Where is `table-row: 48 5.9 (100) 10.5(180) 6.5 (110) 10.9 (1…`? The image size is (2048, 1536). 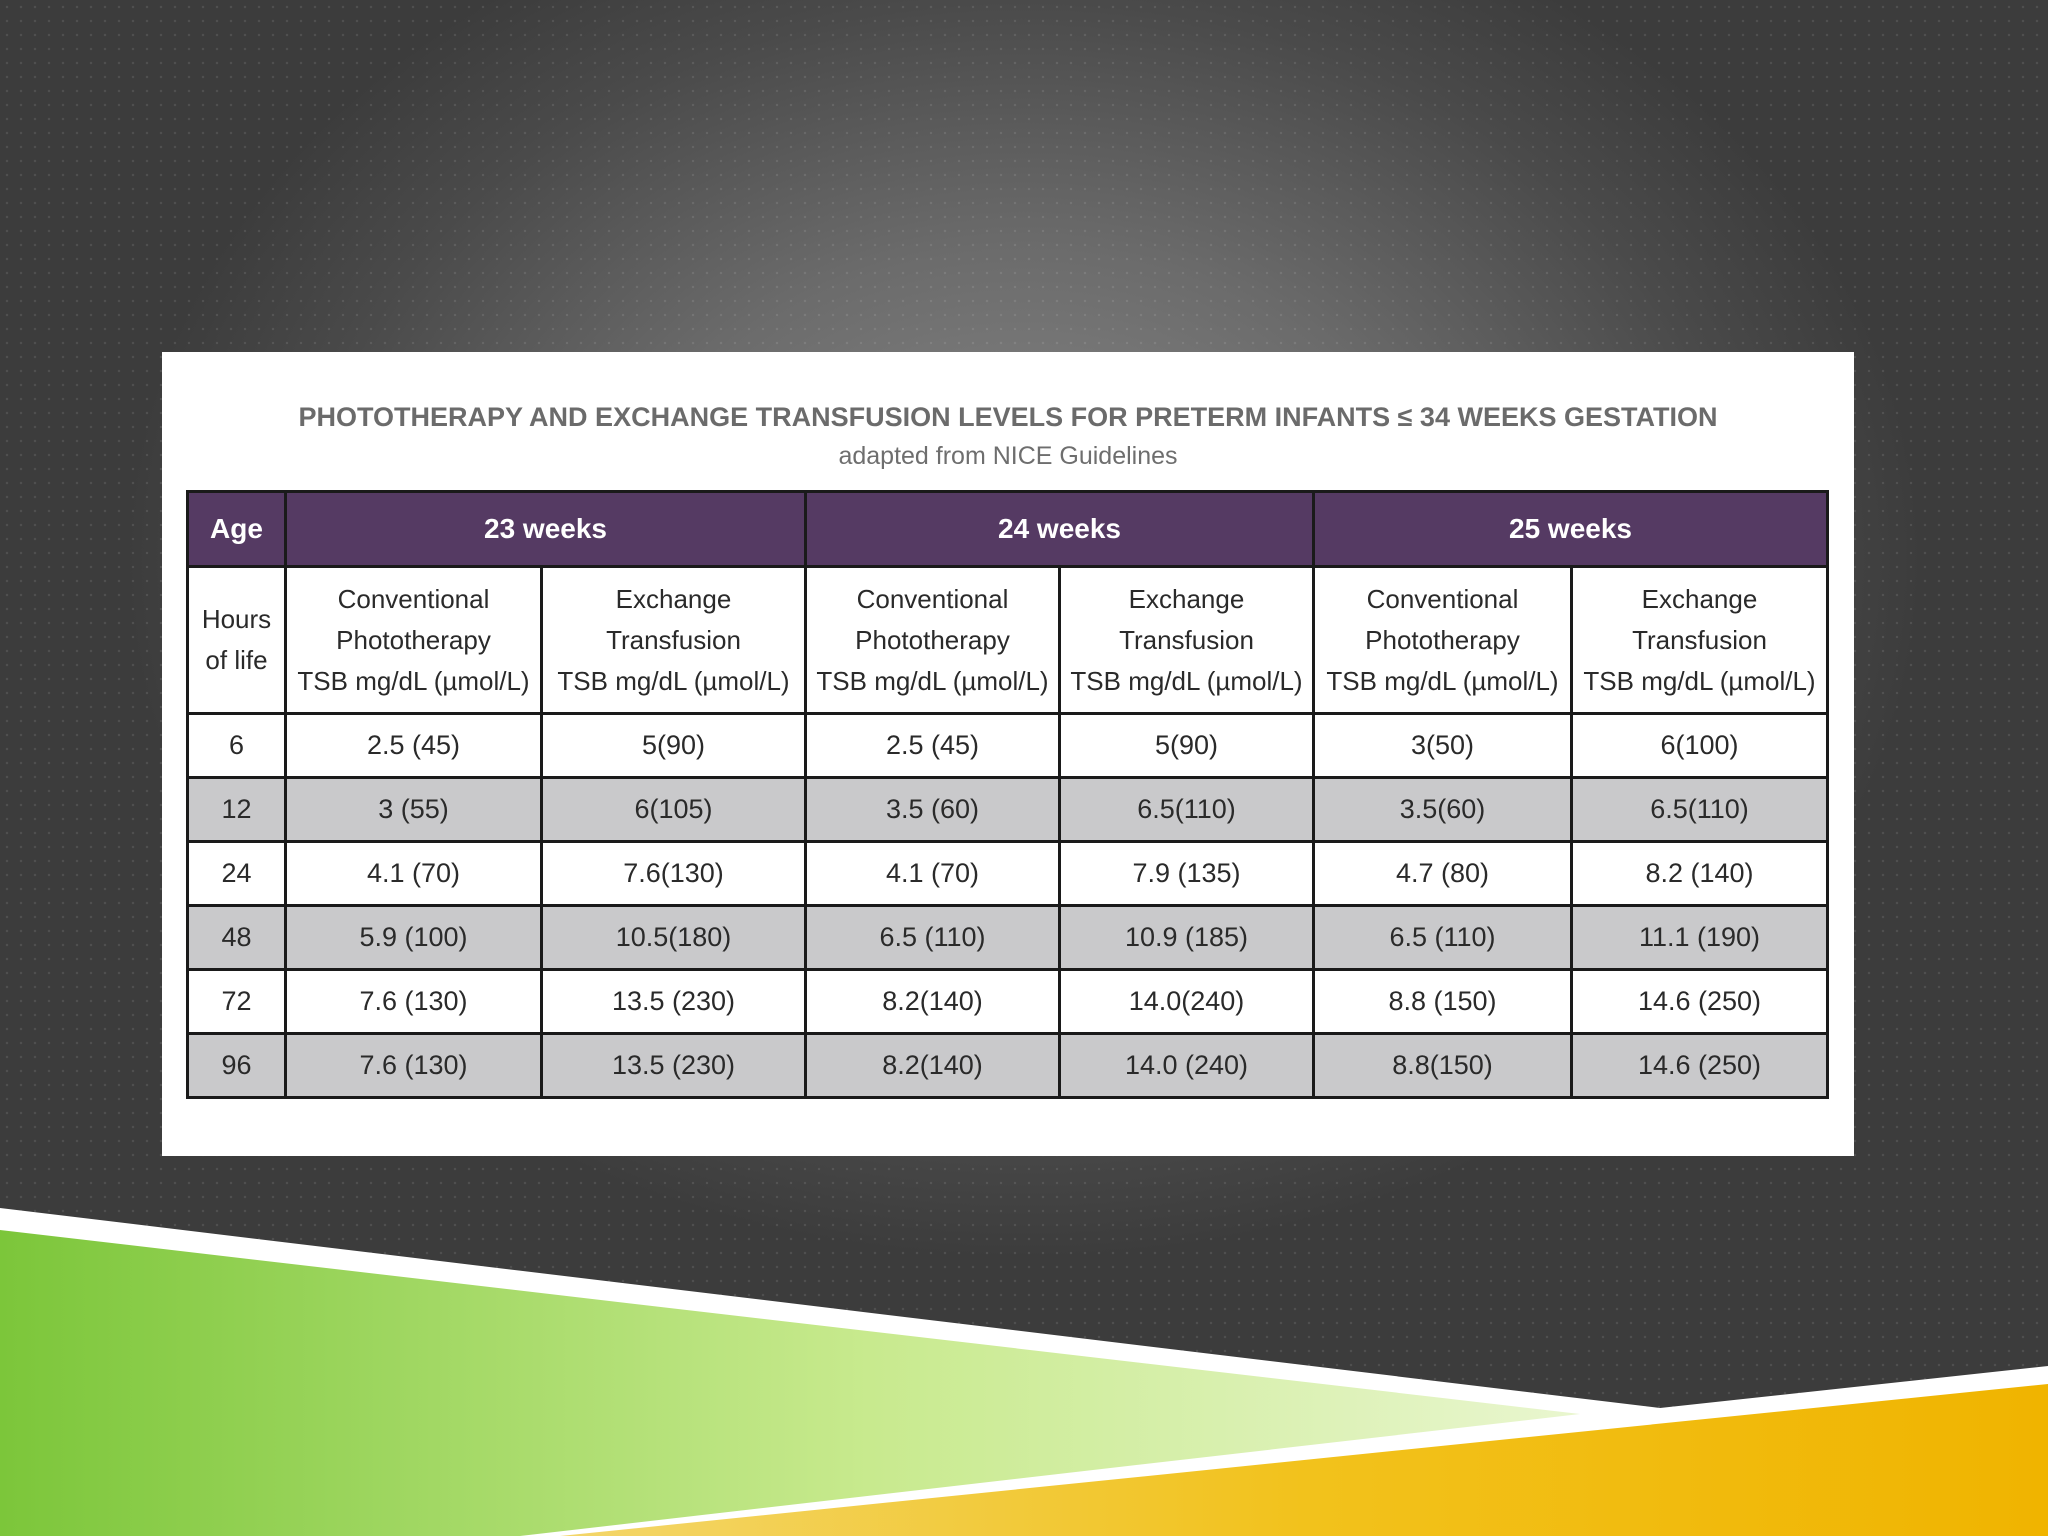
table-row: 48 5.9 (100) 10.5(180) 6.5 (110) 10.9 (1… is located at coordinates (1007, 937).